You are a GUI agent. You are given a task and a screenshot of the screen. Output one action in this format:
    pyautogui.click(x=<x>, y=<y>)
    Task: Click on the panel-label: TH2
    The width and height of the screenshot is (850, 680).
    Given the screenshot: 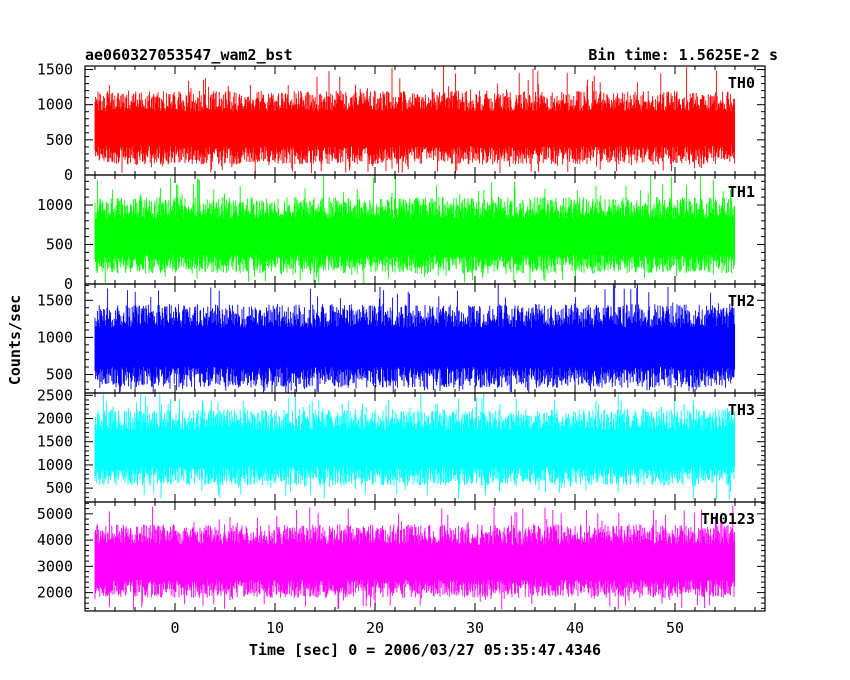 What is the action you would take?
    pyautogui.click(x=741, y=301)
    